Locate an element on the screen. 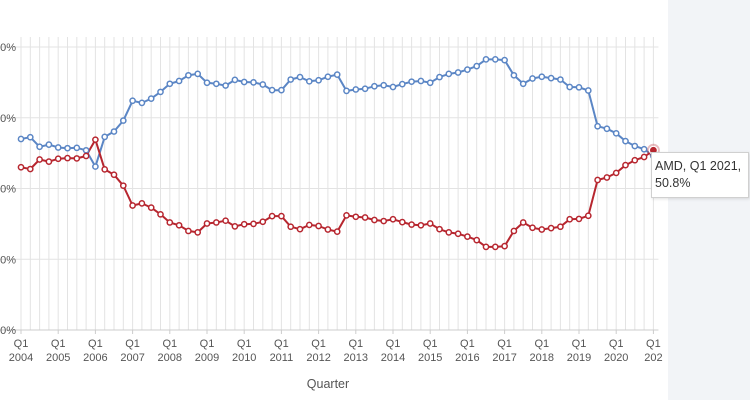  x-tick-label-year: 2006 is located at coordinates (95, 358).